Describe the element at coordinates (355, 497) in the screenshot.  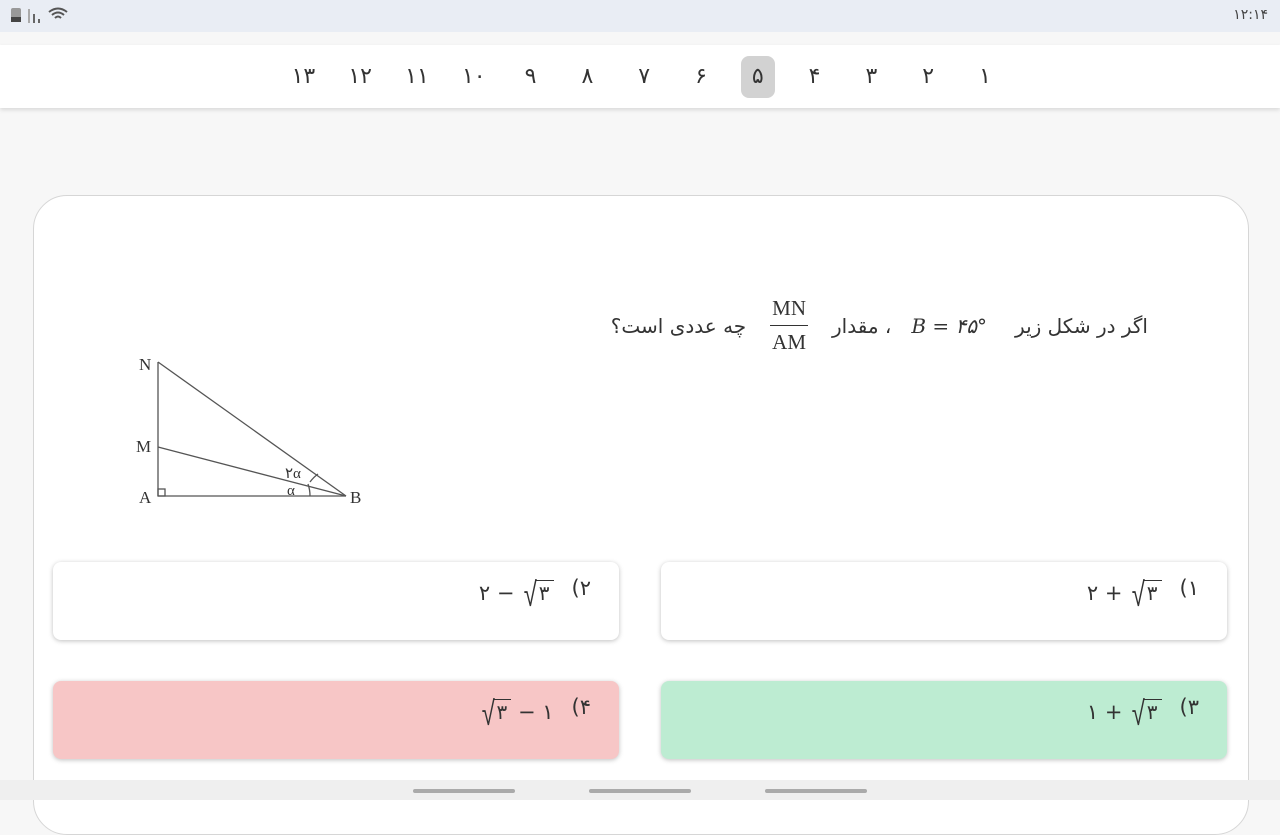
I see `label-B: B` at that location.